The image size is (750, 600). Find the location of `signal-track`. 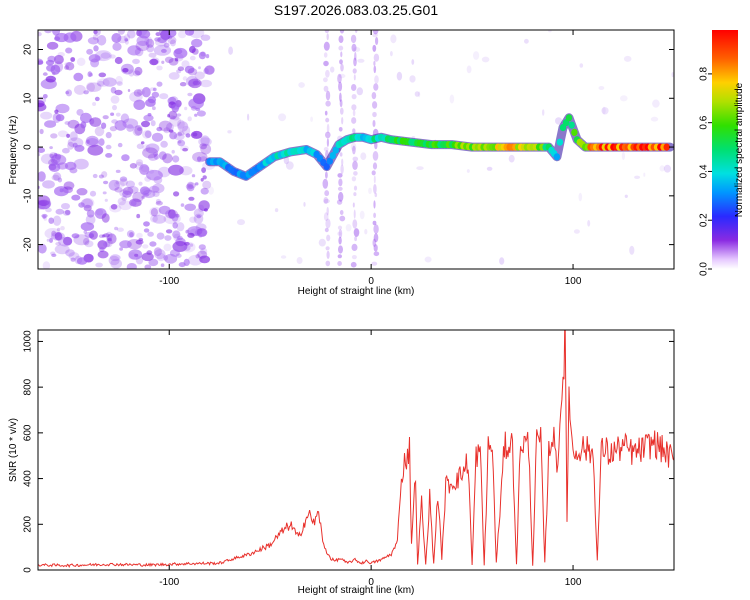

signal-track is located at coordinates (439, 147).